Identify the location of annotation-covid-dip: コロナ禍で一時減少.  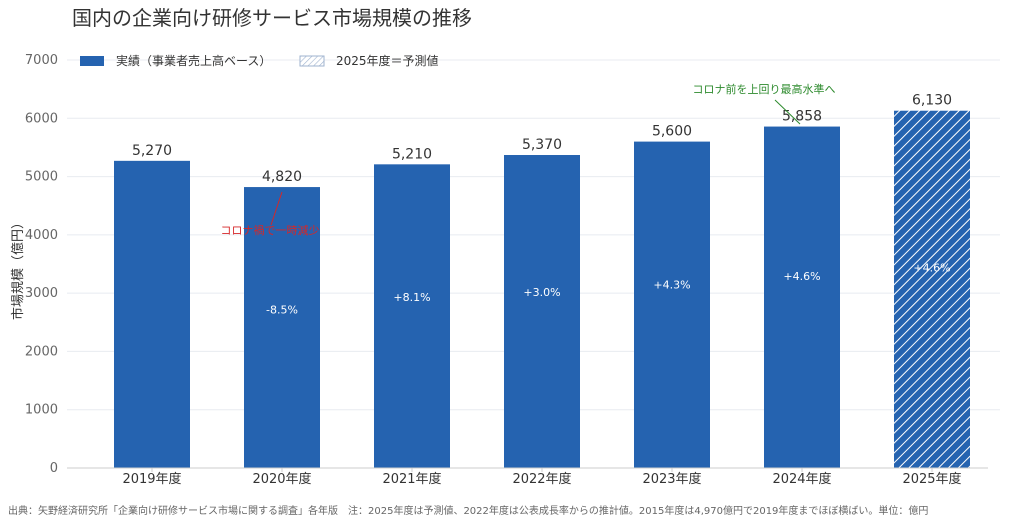
(270, 214).